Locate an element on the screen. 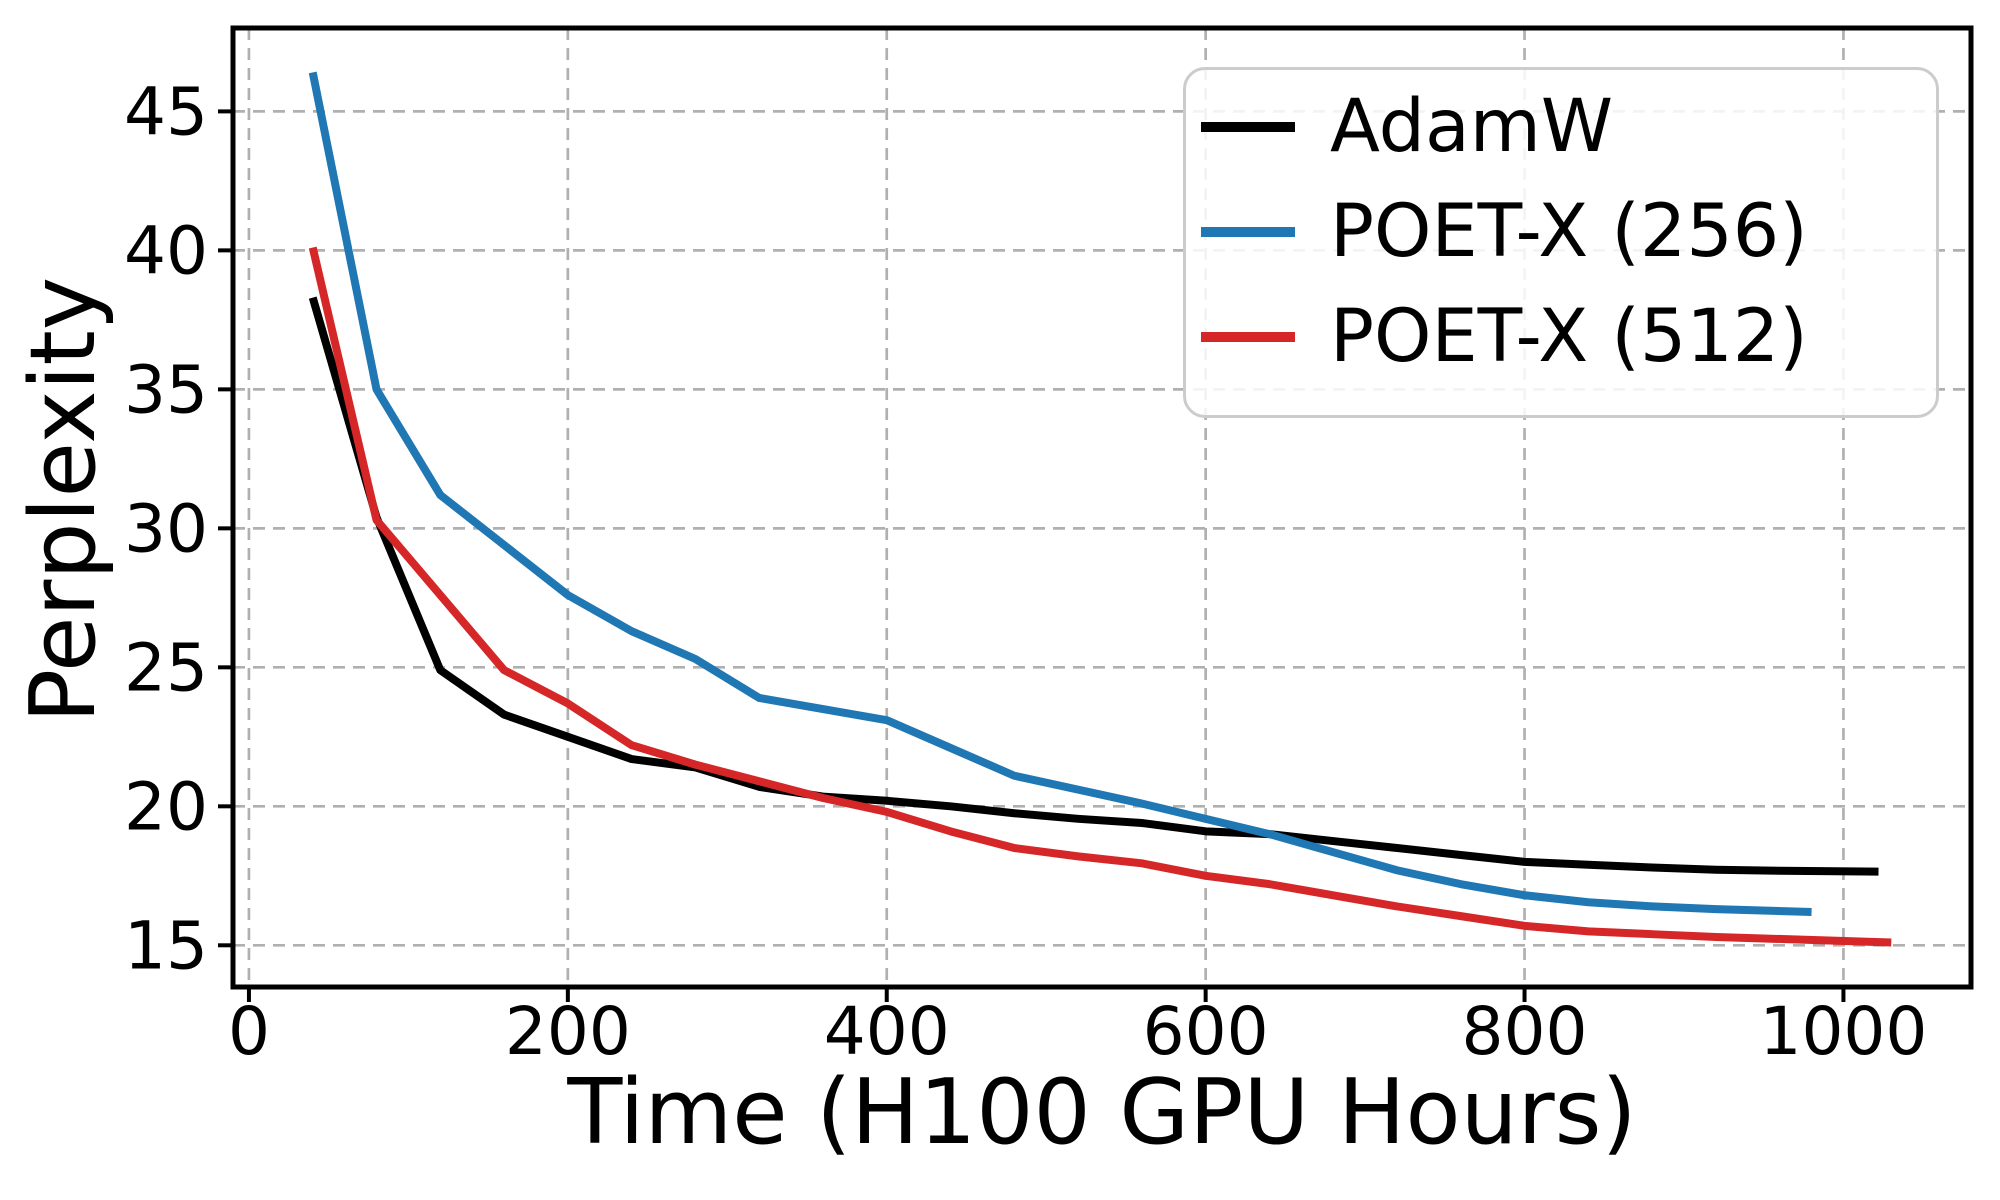 Image resolution: width=2000 pixels, height=1200 pixels. legend: AdamW POET-X (256) POET-X (512) is located at coordinates (1561, 242).